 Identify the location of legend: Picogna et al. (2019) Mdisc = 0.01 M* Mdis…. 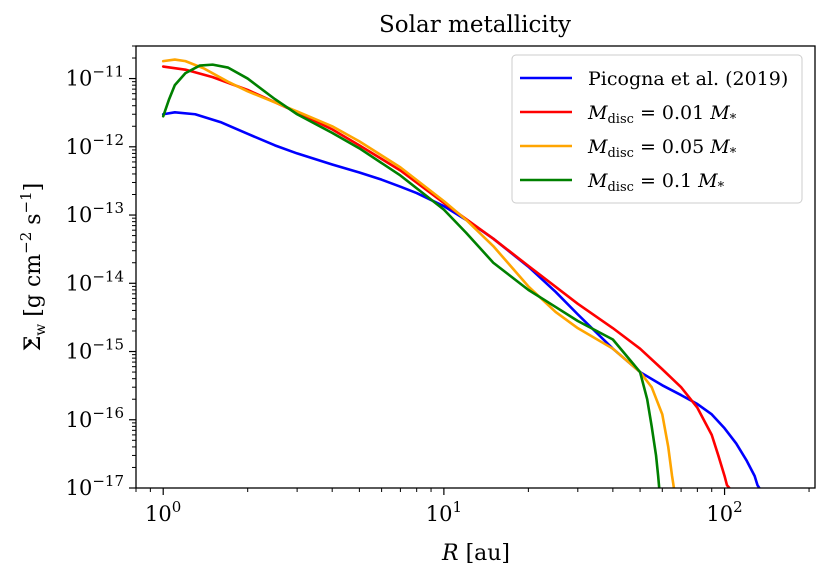
(657, 129).